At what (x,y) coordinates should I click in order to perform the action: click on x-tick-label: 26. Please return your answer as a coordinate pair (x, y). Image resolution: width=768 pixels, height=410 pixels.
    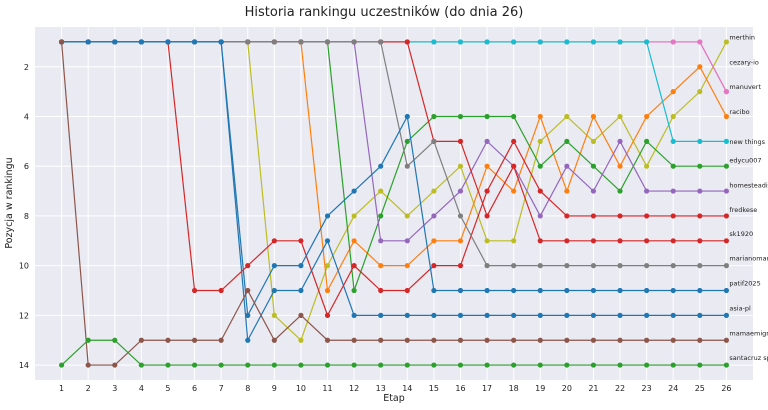
    Looking at the image, I should click on (726, 388).